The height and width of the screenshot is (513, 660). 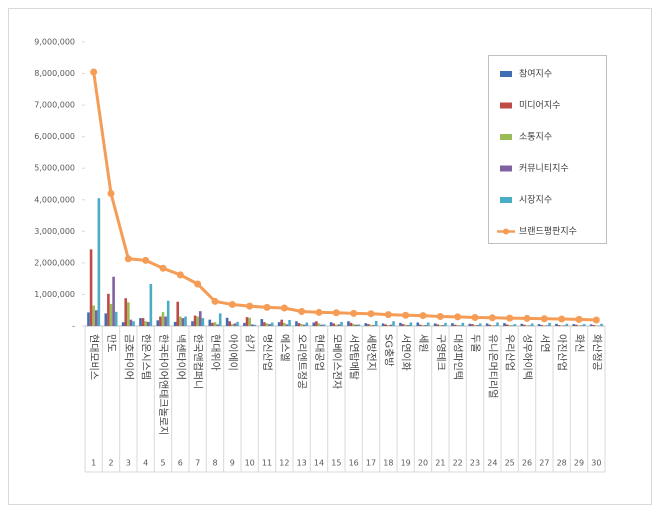 What do you see at coordinates (579, 463) in the screenshot?
I see `rank-label: 29` at bounding box center [579, 463].